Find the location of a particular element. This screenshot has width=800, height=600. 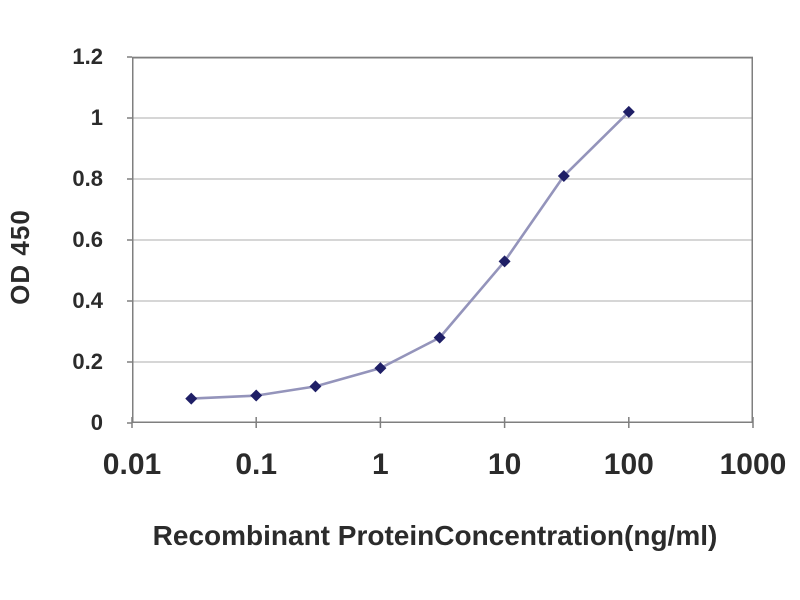

y-tick-label: 1.2 is located at coordinates (87, 56).